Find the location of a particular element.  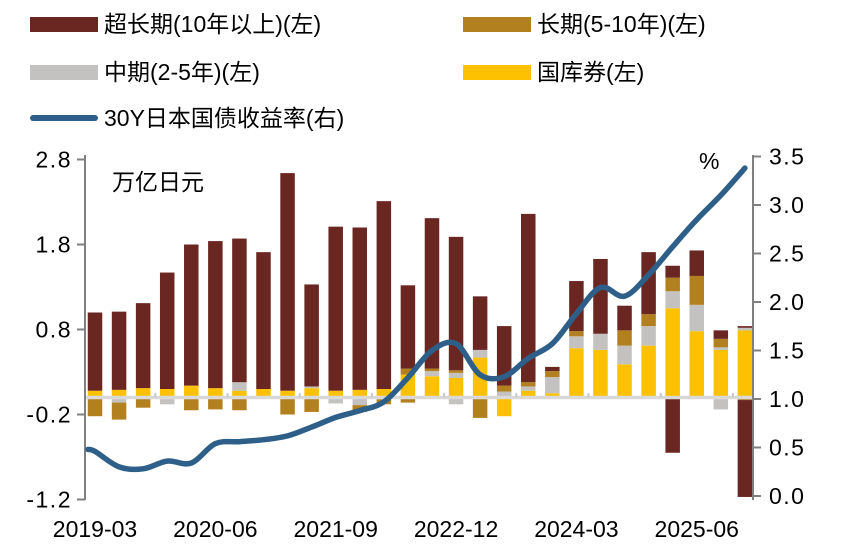

right-axis-tick-label: 2.0 is located at coordinates (787, 302).